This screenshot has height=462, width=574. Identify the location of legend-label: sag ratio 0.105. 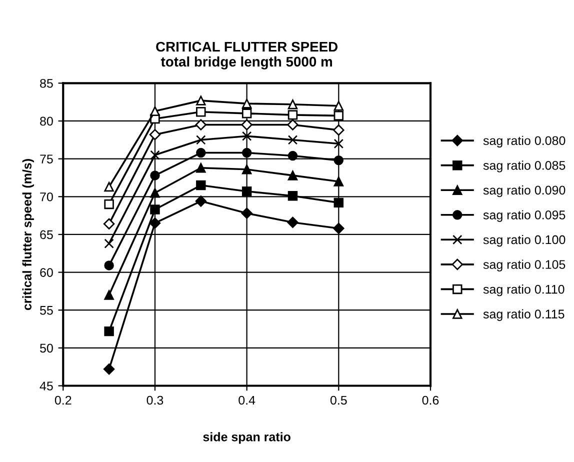
(524, 266).